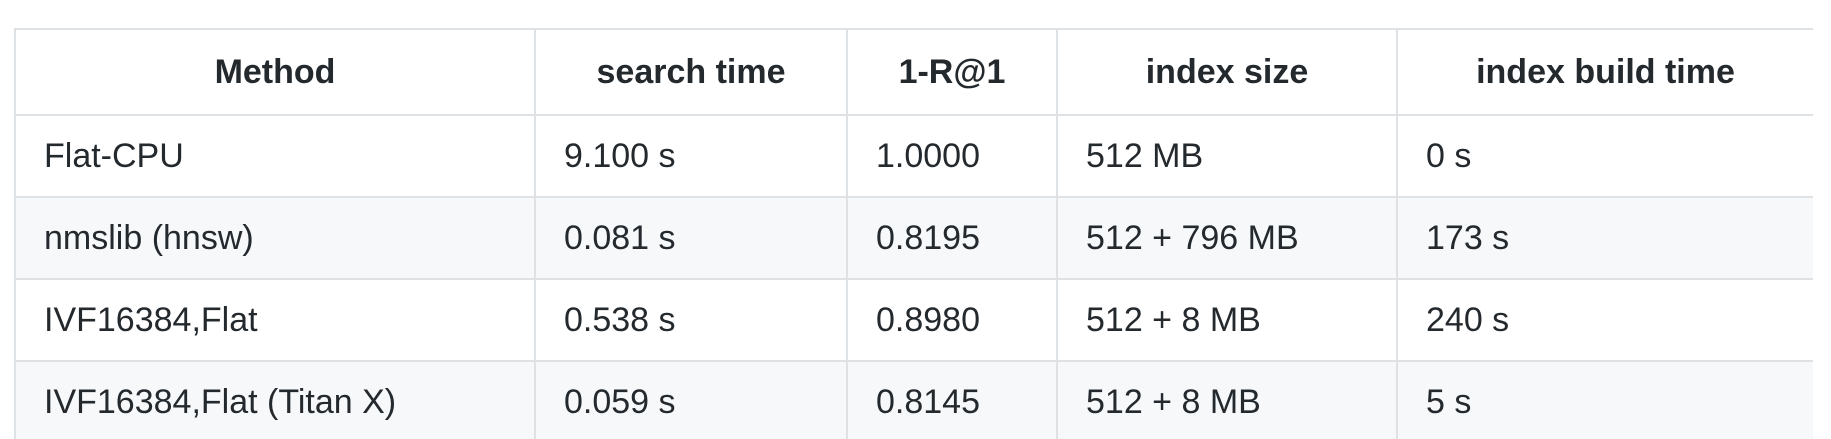 The width and height of the screenshot is (1831, 439). What do you see at coordinates (275, 156) in the screenshot?
I see `cell-method: Flat-CPU` at bounding box center [275, 156].